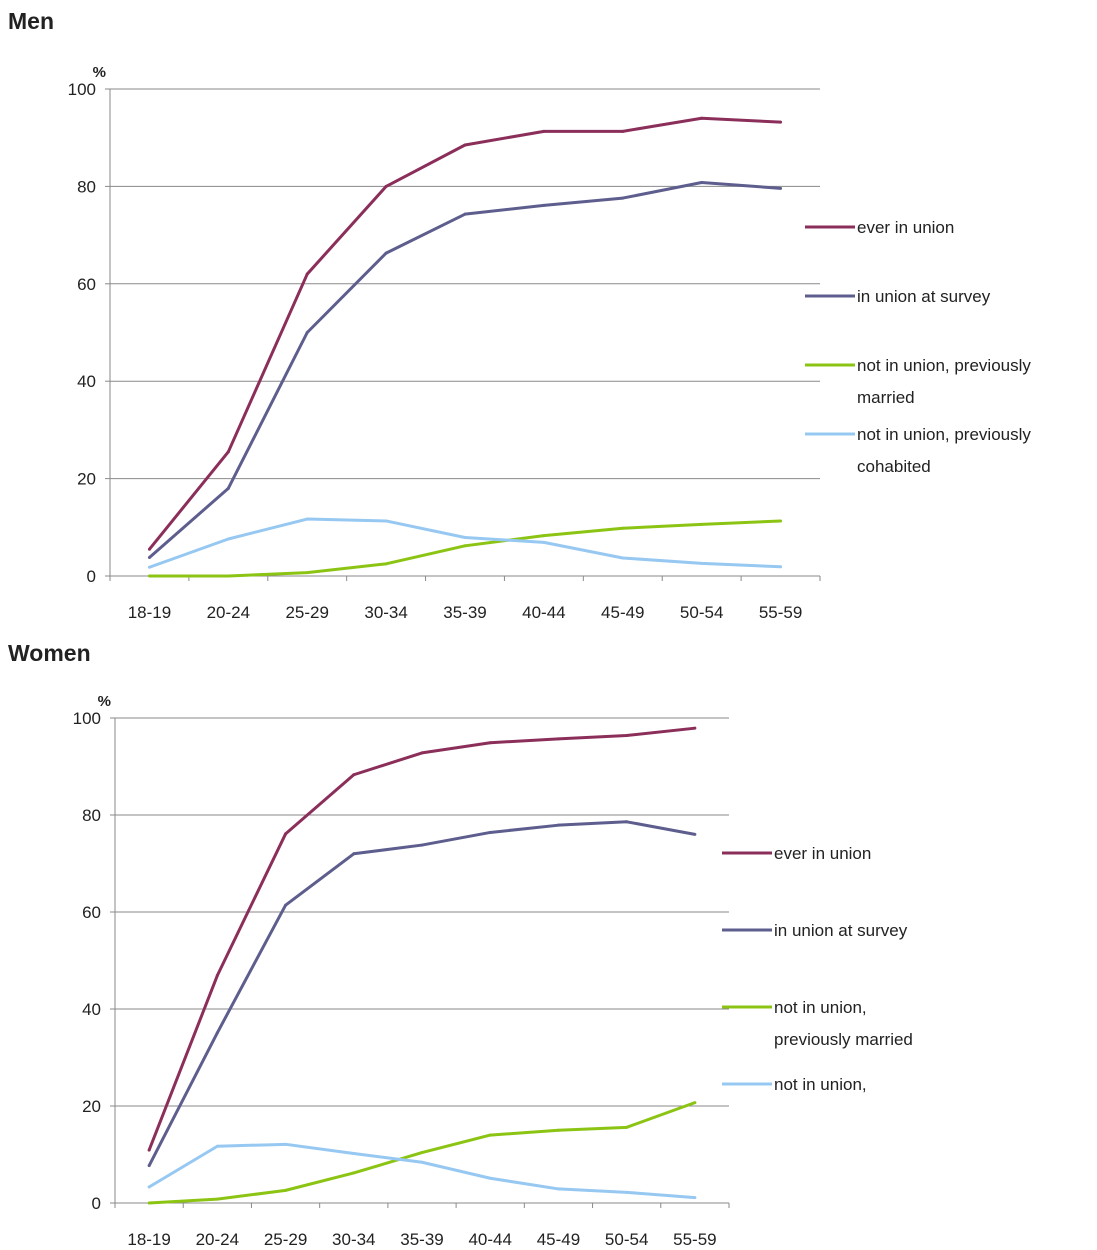 The image size is (1097, 1250). Describe the element at coordinates (91, 912) in the screenshot. I see `y-tick-label: 60` at that location.